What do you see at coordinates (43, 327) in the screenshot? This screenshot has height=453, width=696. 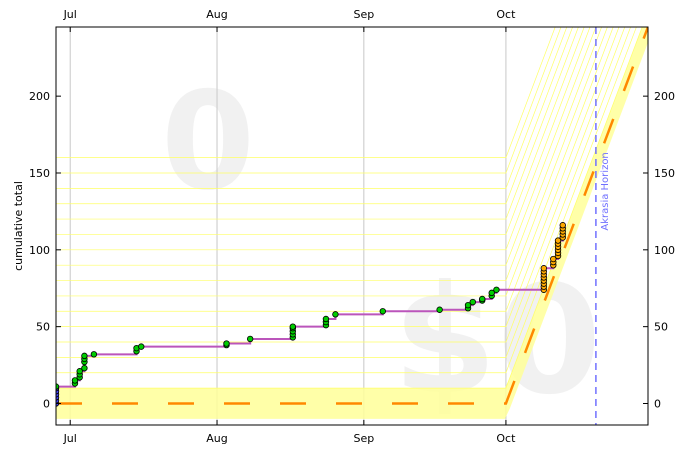 I see `y-tick-label-left: 50` at bounding box center [43, 327].